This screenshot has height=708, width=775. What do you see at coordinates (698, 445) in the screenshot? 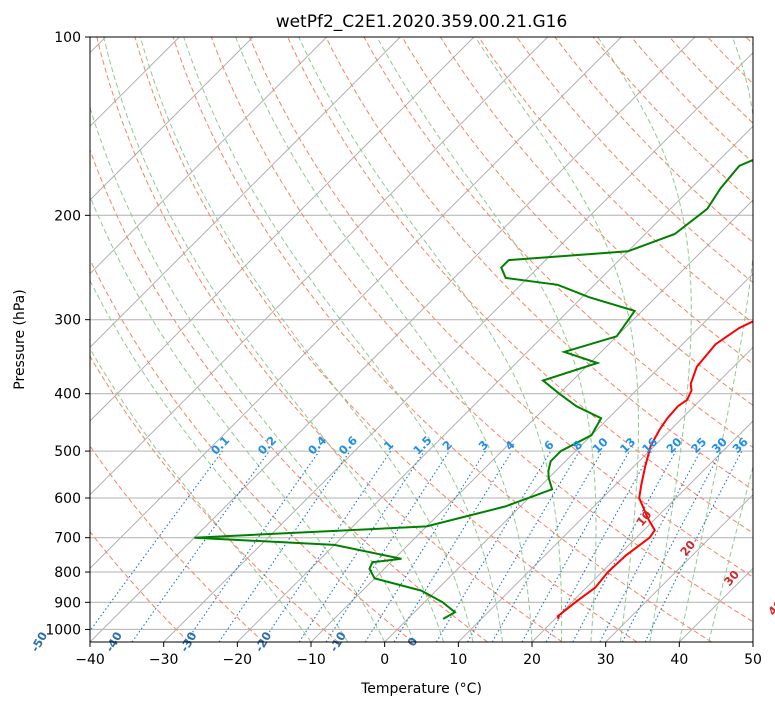
I see `mixing-ratio-label: 25` at bounding box center [698, 445].